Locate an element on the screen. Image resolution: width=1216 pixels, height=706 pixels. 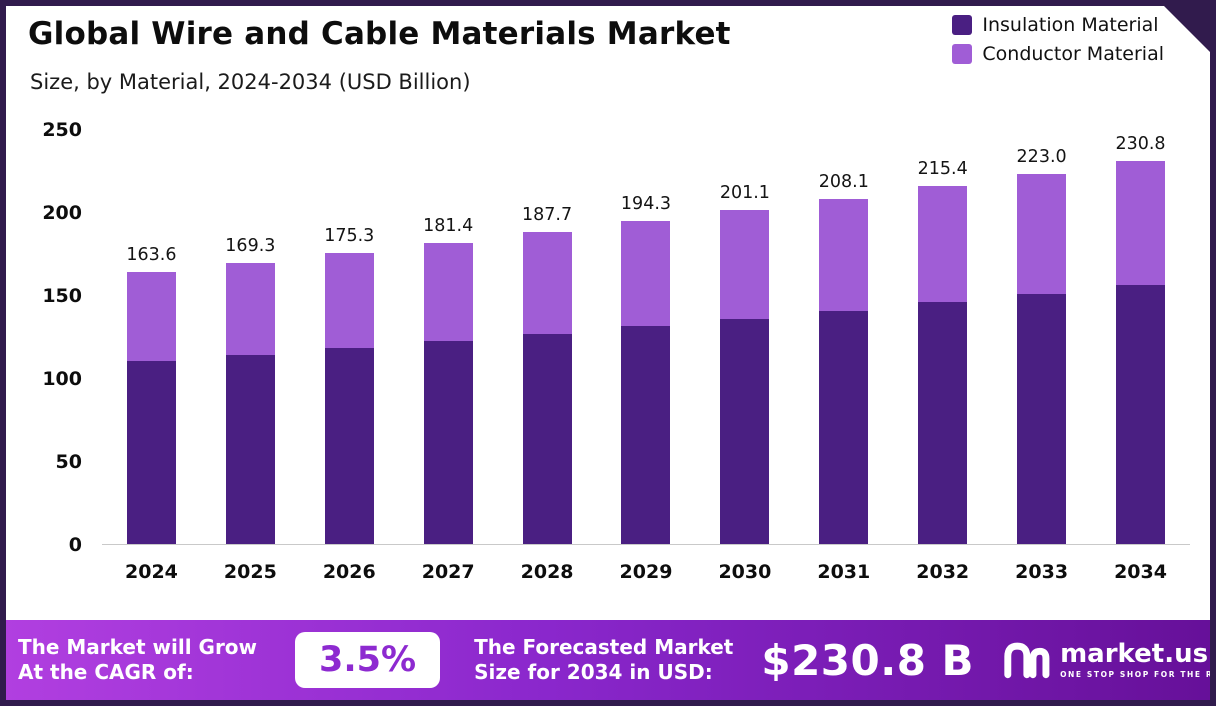
x-axis-label: 2028 is located at coordinates (547, 572).